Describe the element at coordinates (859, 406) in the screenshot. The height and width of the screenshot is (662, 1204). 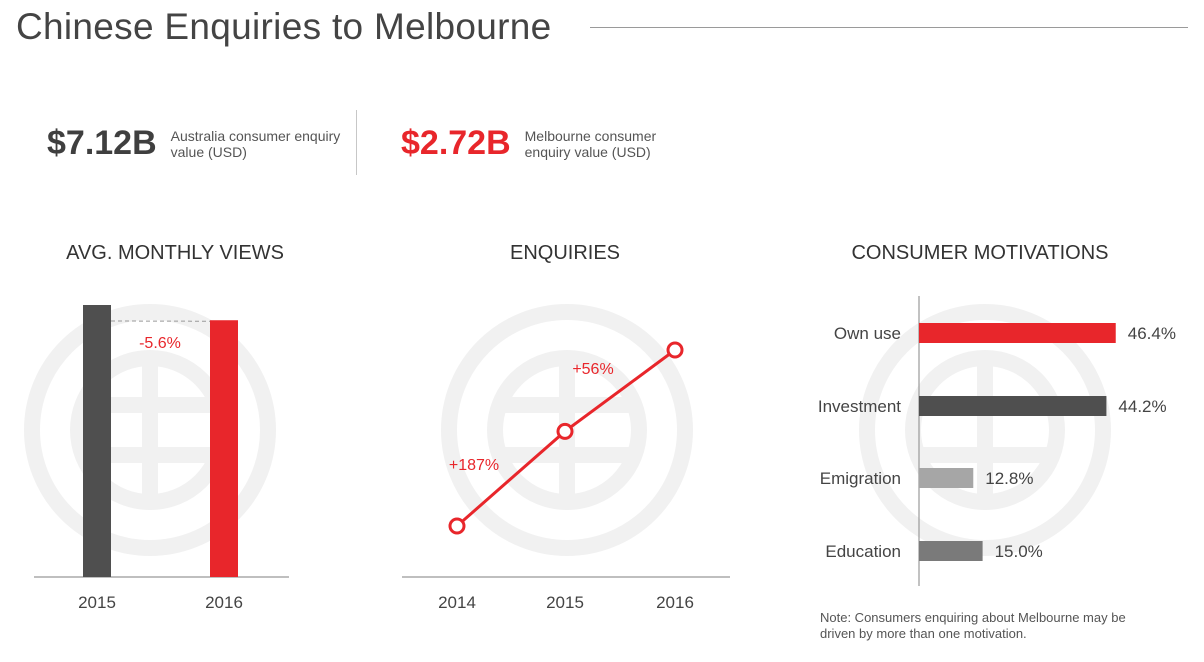
I see `motivations-category-label: Investment` at that location.